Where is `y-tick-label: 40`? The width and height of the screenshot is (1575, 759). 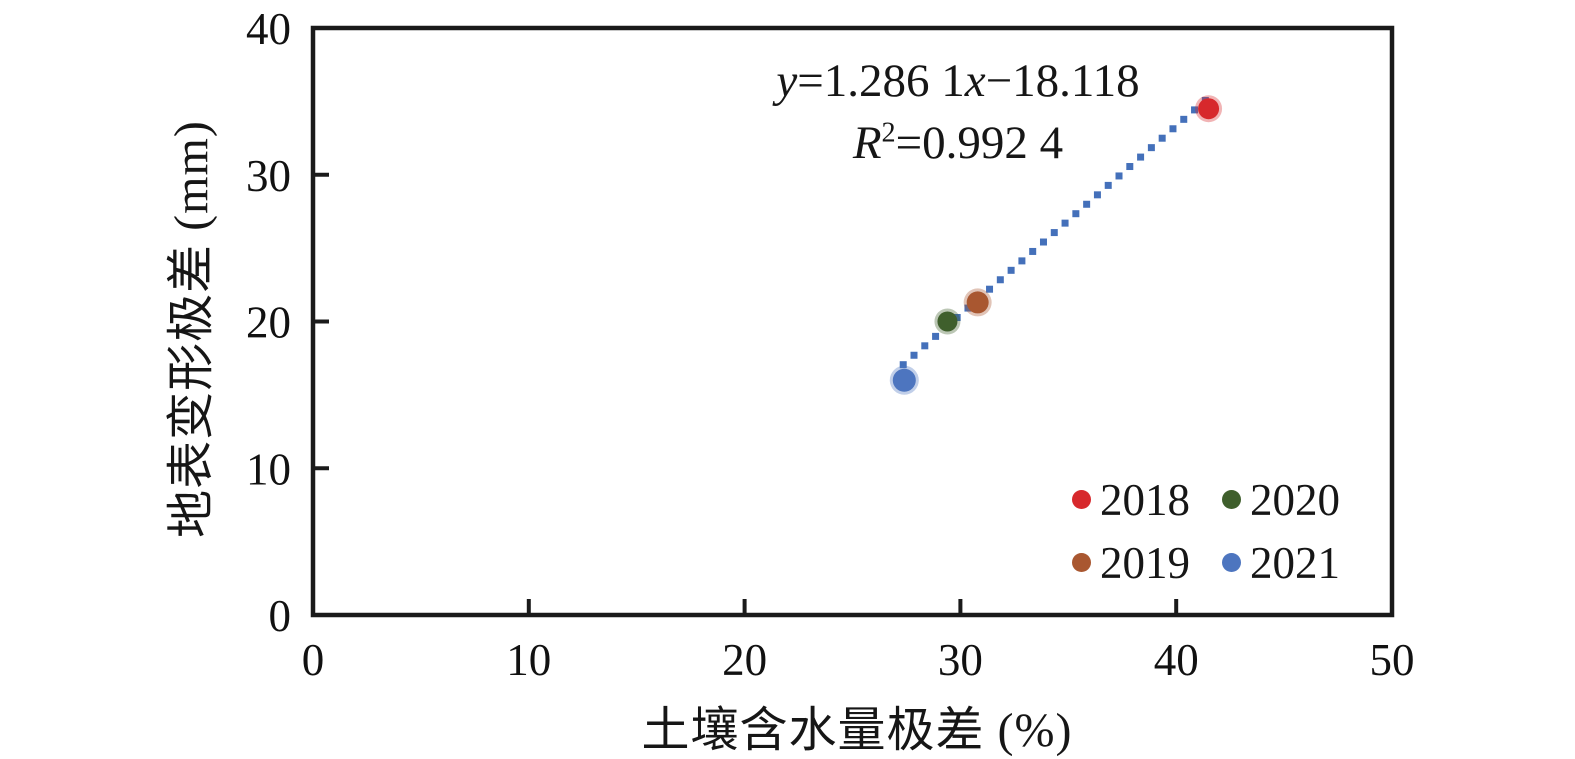 y-tick-label: 40 is located at coordinates (268, 29).